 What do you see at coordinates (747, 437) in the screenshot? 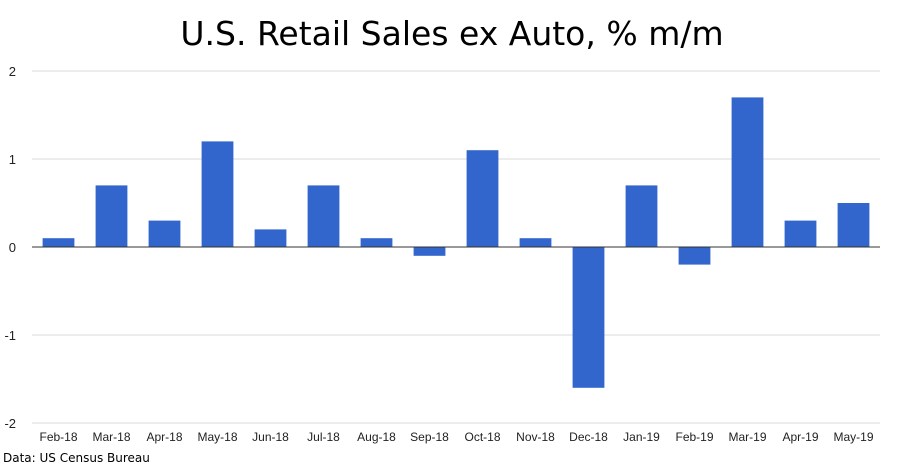
I see `x-tick-label: Mar-19` at bounding box center [747, 437].